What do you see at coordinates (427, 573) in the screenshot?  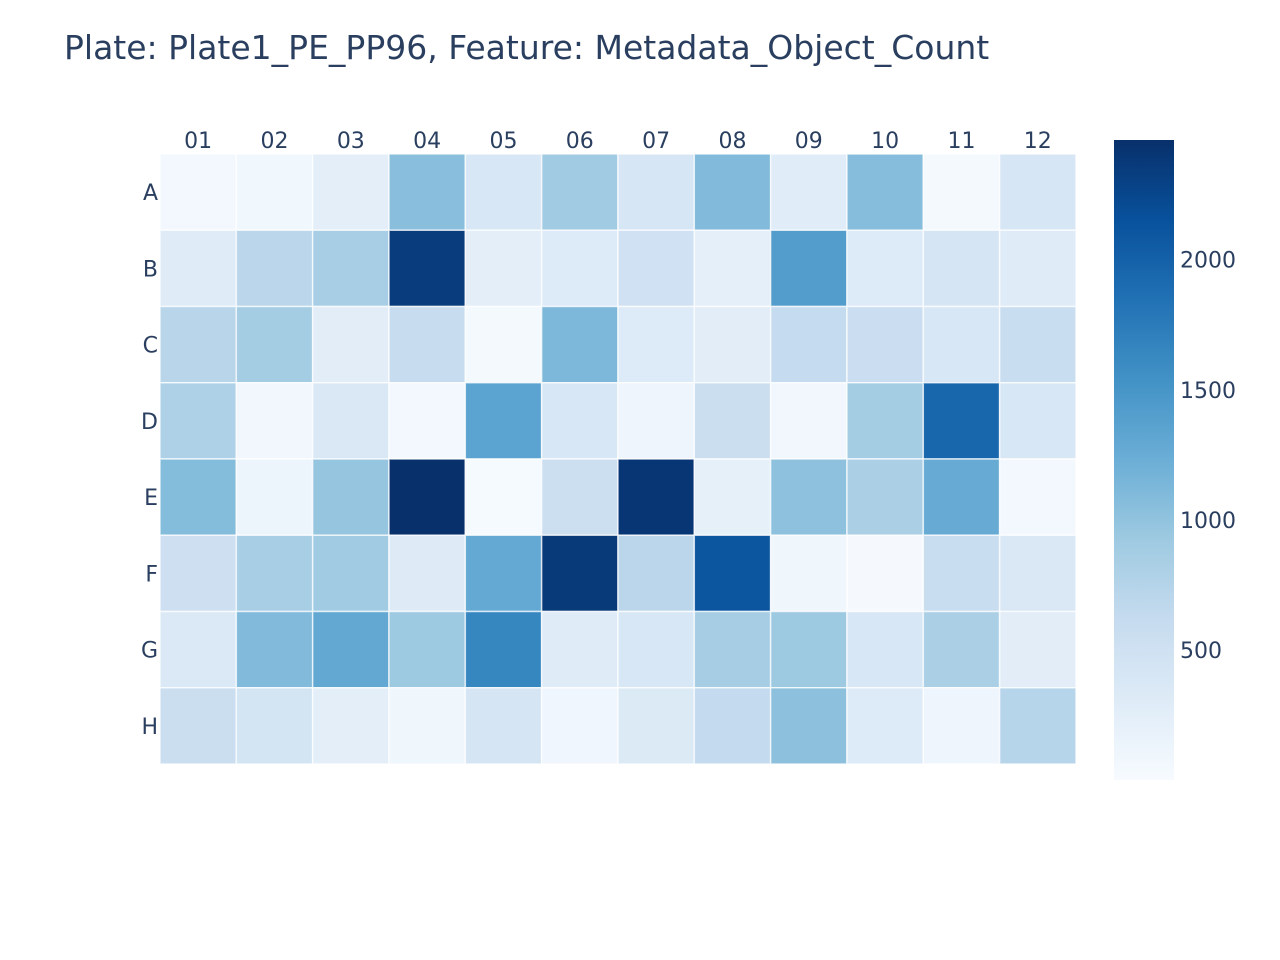 I see `heatmap-cell-F04` at bounding box center [427, 573].